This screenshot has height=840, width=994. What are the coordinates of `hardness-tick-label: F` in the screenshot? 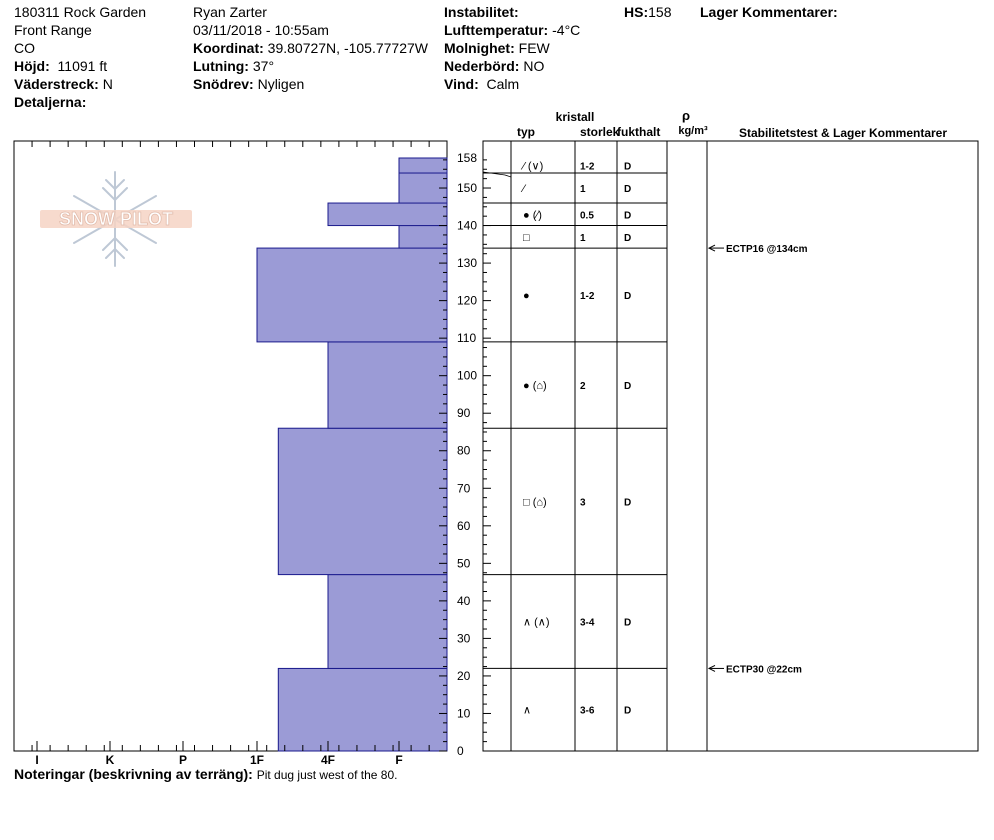 It's located at (398, 760).